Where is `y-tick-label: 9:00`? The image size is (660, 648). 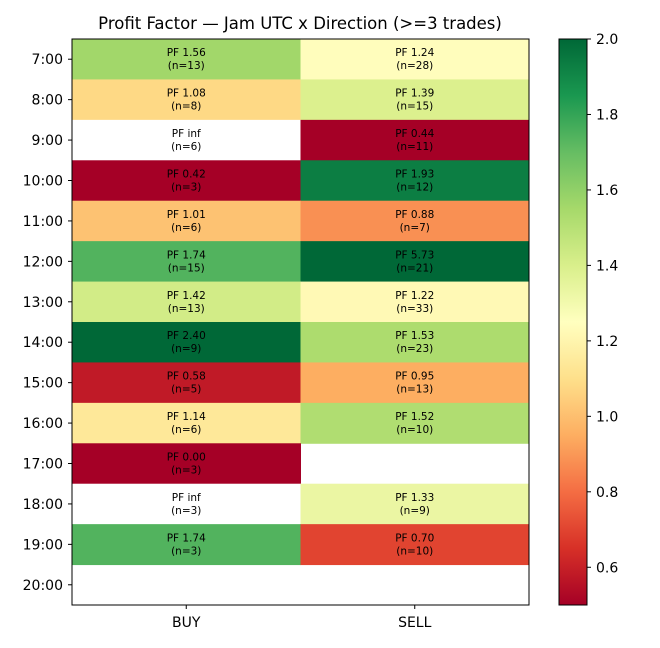 y-tick-label: 9:00 is located at coordinates (47, 141).